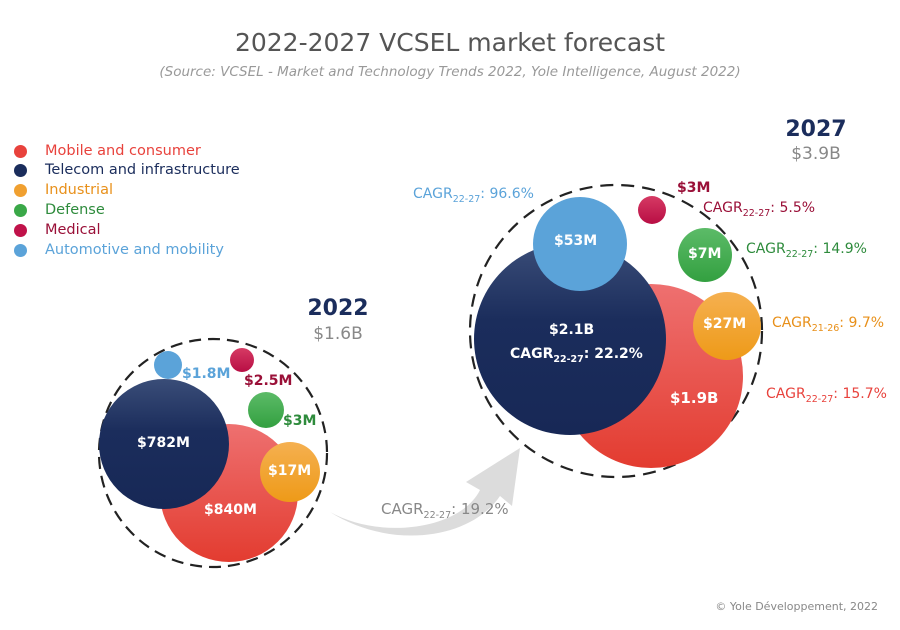  Describe the element at coordinates (266, 410) in the screenshot. I see `bubble-2022-defense` at that location.